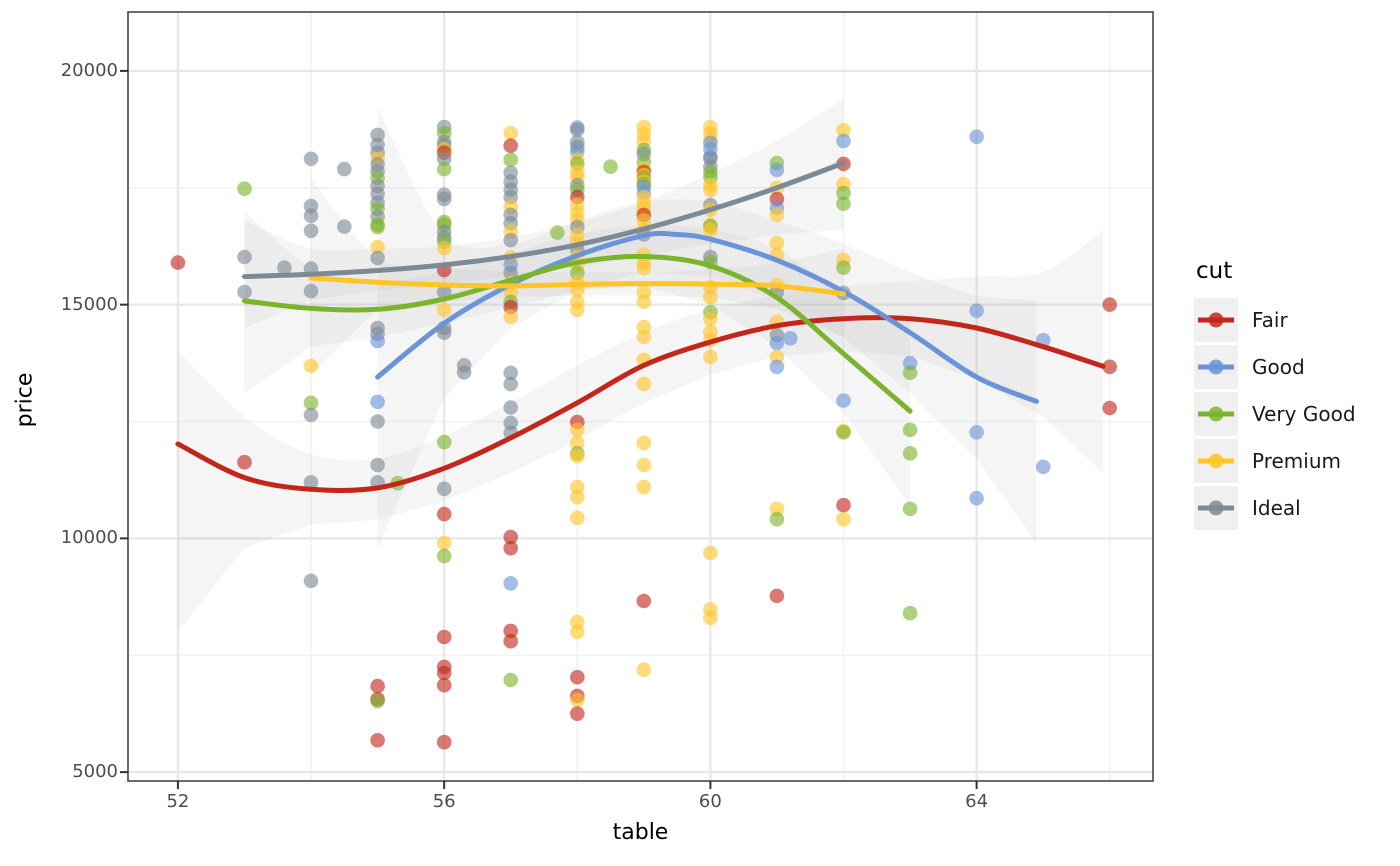 This screenshot has width=1400, height=866. Describe the element at coordinates (1214, 271) in the screenshot. I see `legend-title: cut` at that location.